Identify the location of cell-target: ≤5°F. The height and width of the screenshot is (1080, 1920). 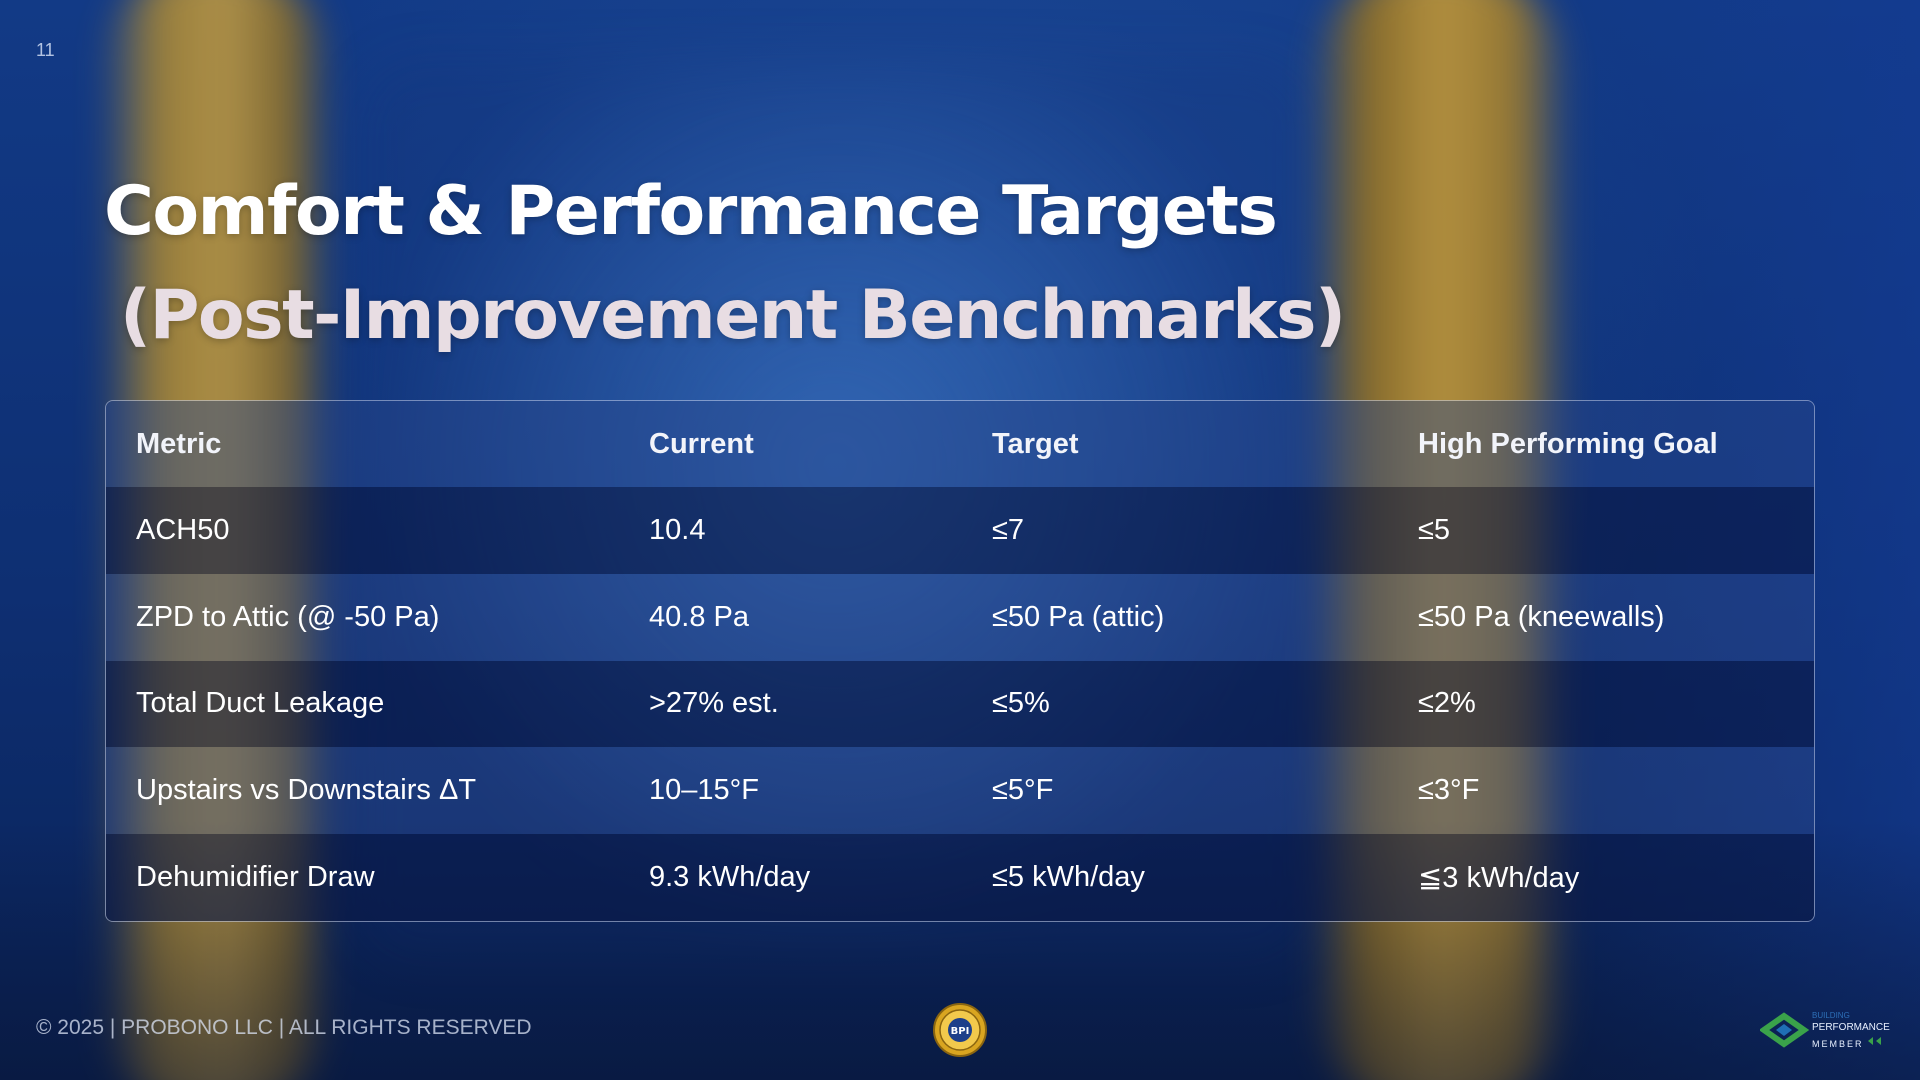
(1175, 791).